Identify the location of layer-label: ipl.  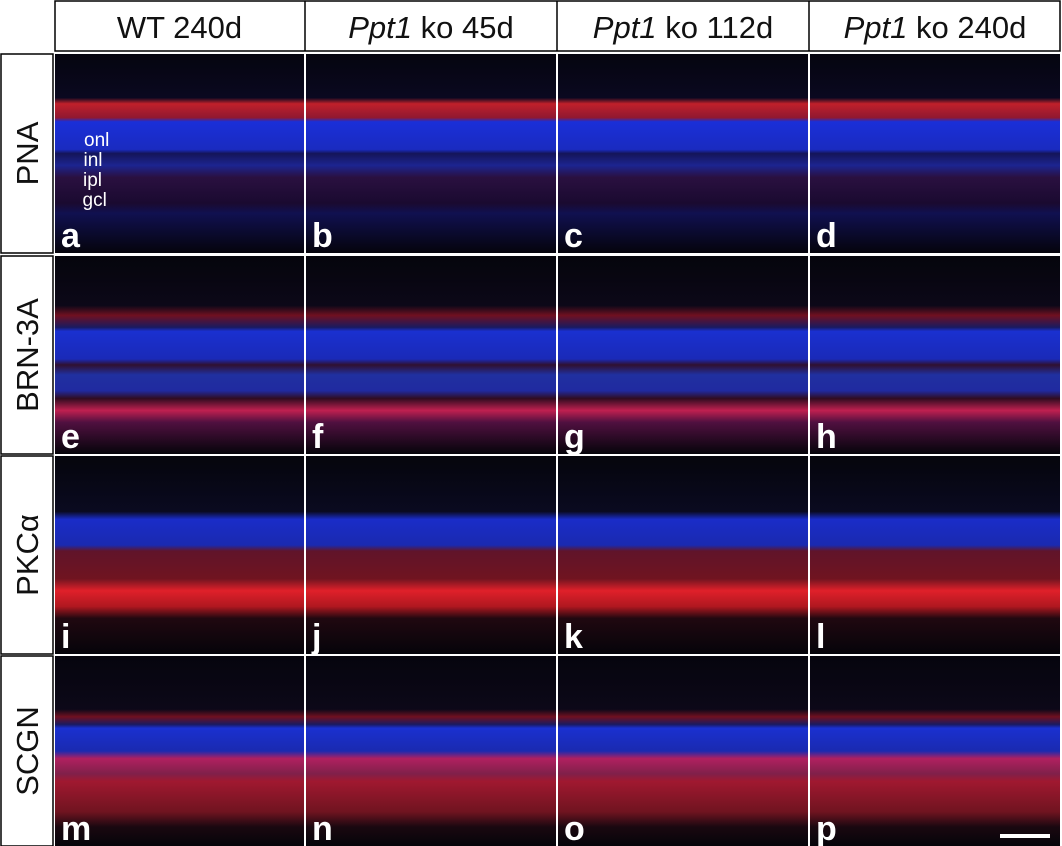
(92, 180).